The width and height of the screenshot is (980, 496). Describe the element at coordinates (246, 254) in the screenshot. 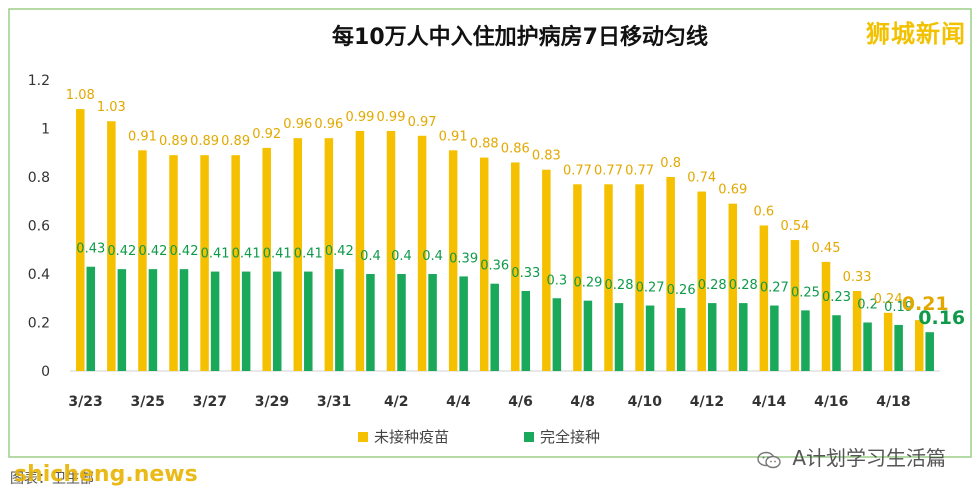

I see `label-vaccinated-3/28: 0.41` at that location.